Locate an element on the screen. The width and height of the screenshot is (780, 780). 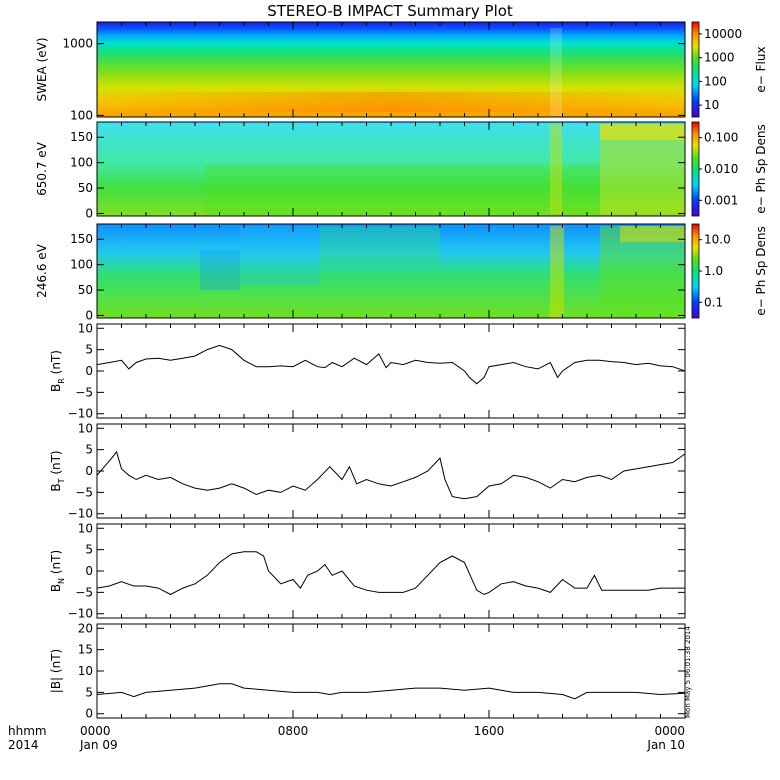
colorbar-tick-label: 0.001 is located at coordinates (721, 200).